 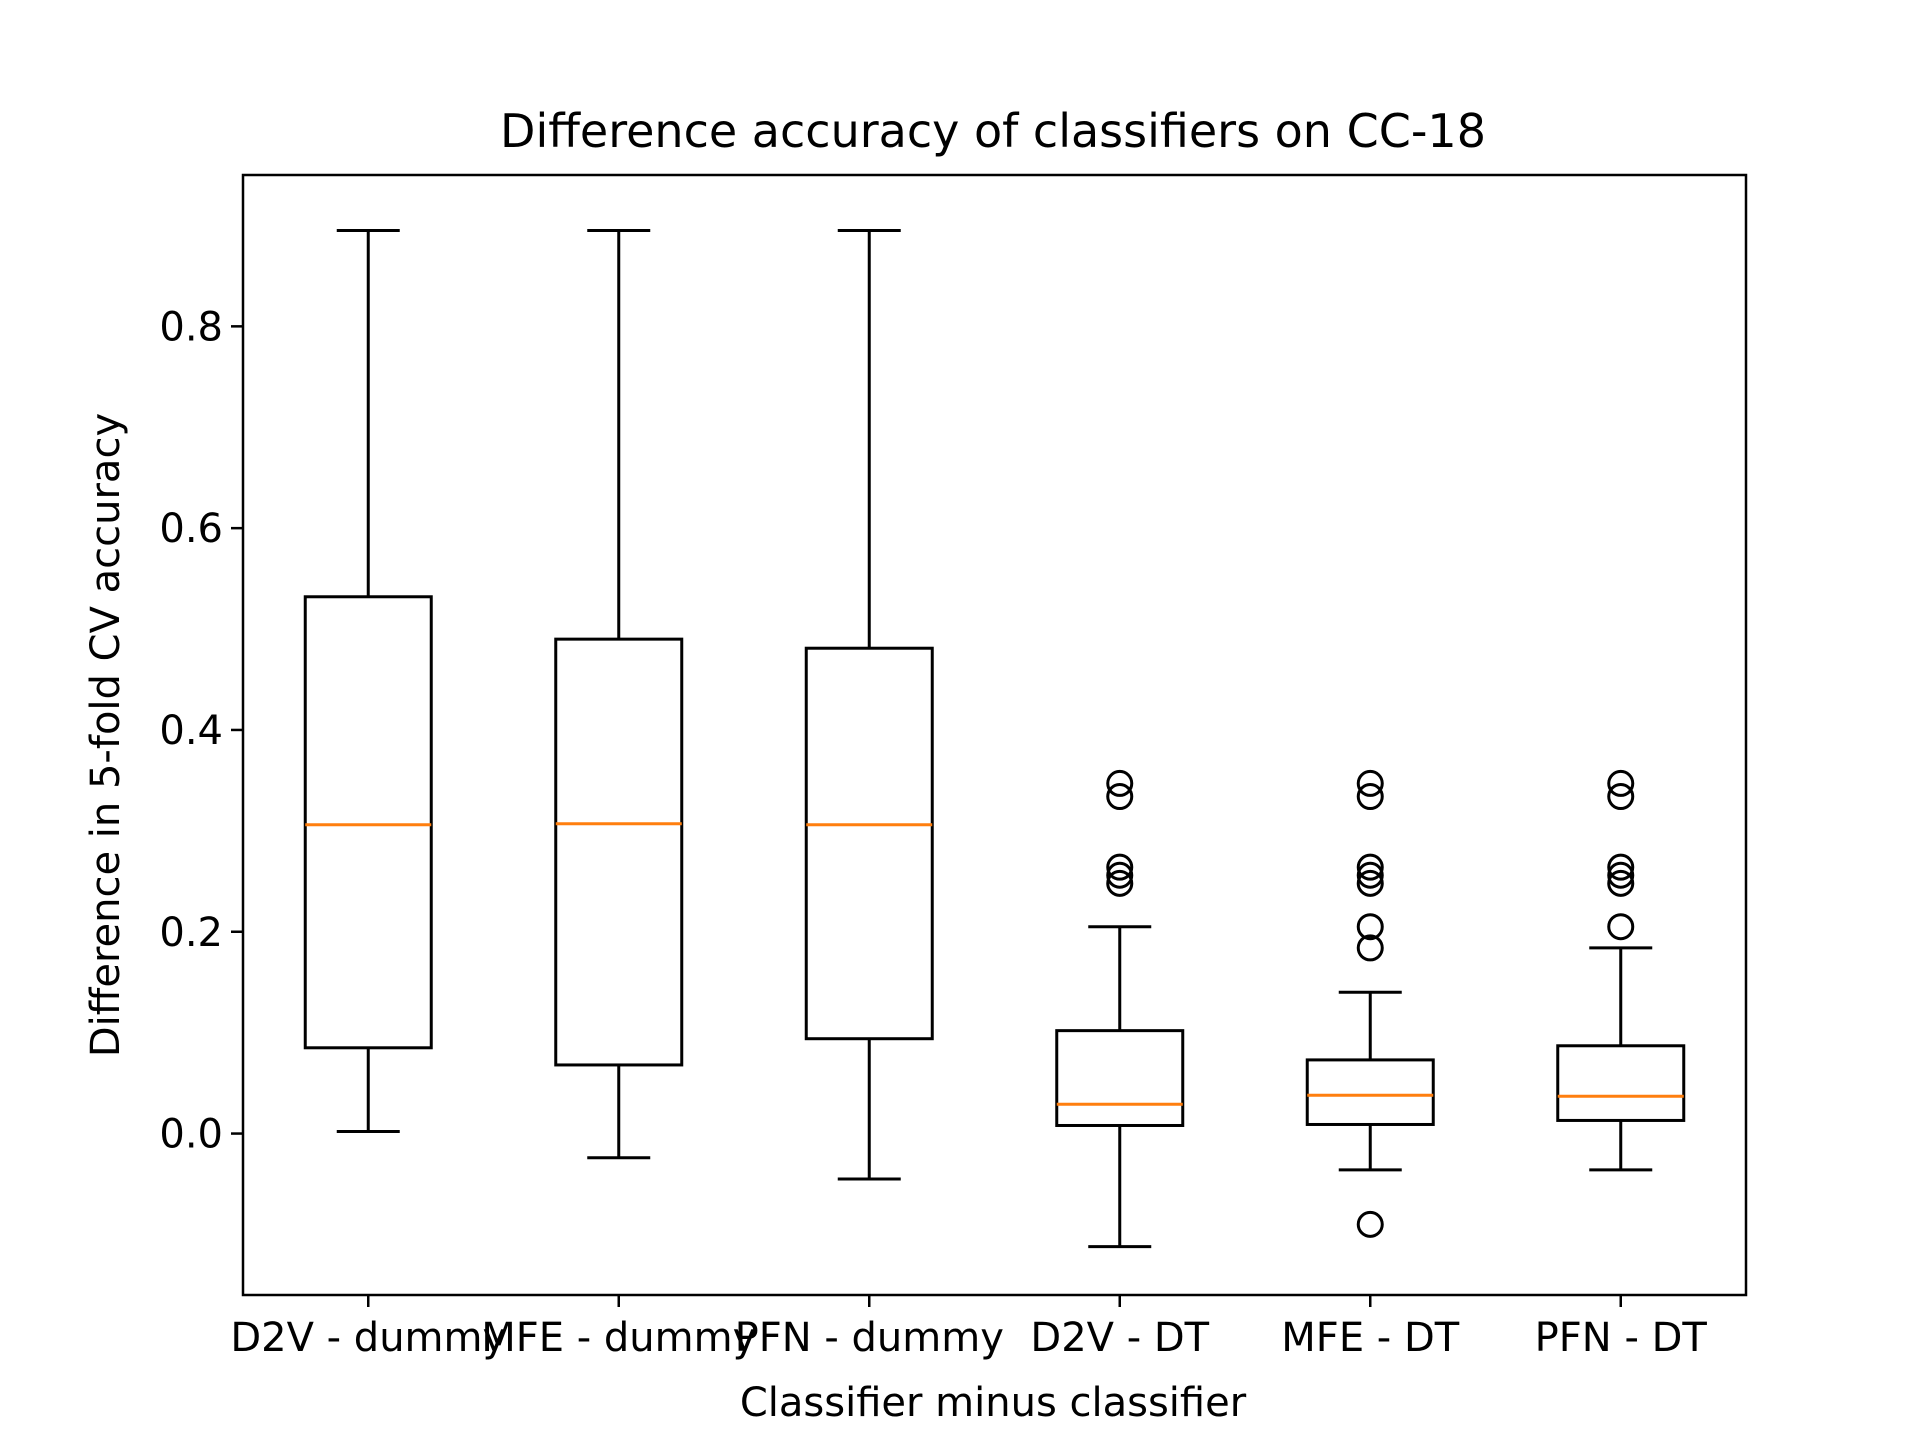 I want to click on y-axis-label: Difference in 5-fold CV accuracy, so click(x=106, y=735).